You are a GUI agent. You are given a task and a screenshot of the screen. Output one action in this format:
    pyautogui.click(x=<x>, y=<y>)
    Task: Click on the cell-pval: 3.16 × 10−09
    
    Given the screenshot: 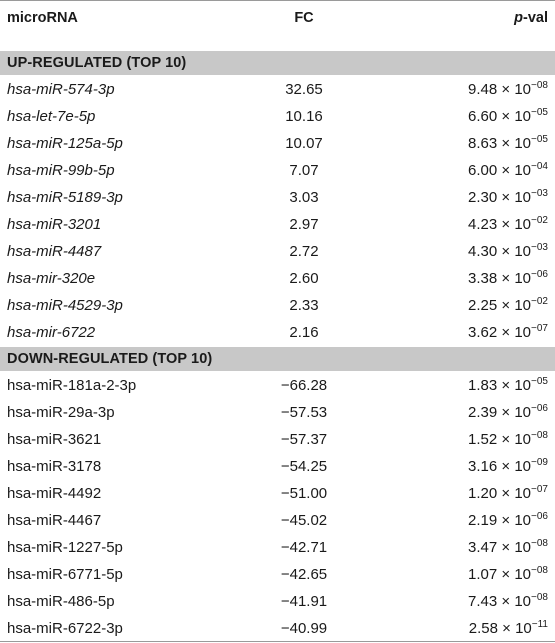 What is the action you would take?
    pyautogui.click(x=508, y=466)
    